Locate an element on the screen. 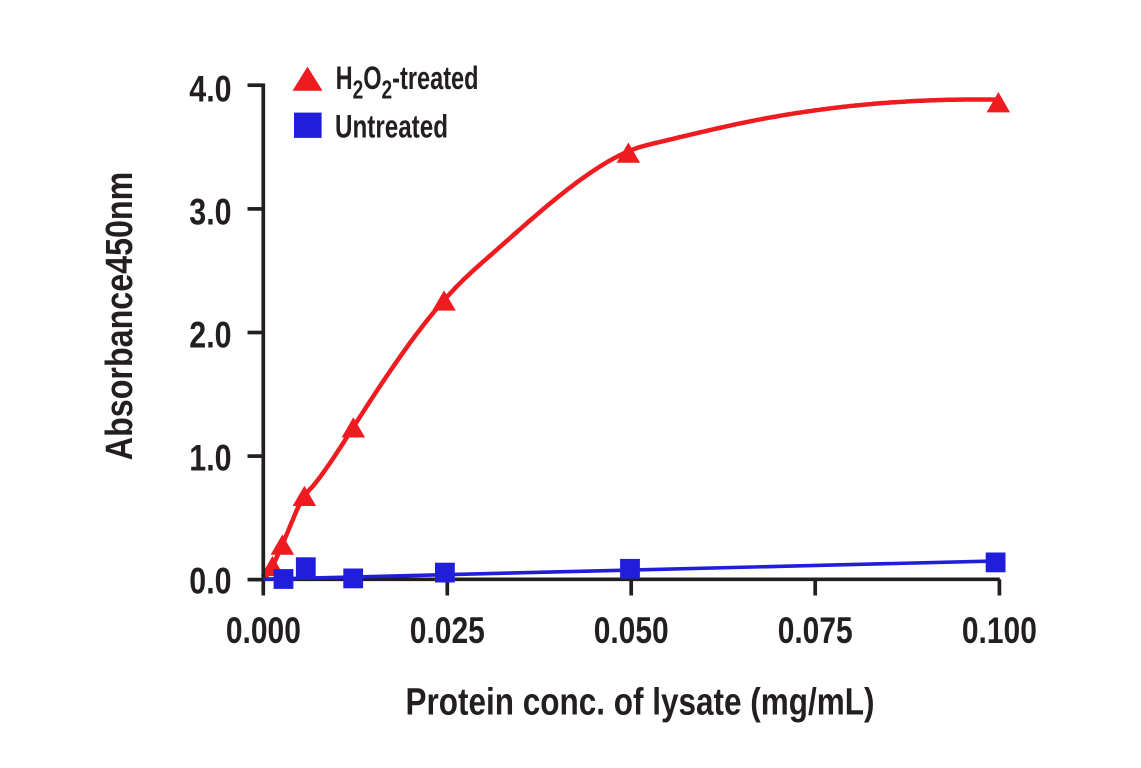 The height and width of the screenshot is (768, 1141). svg-text: 4.0 is located at coordinates (210, 89).